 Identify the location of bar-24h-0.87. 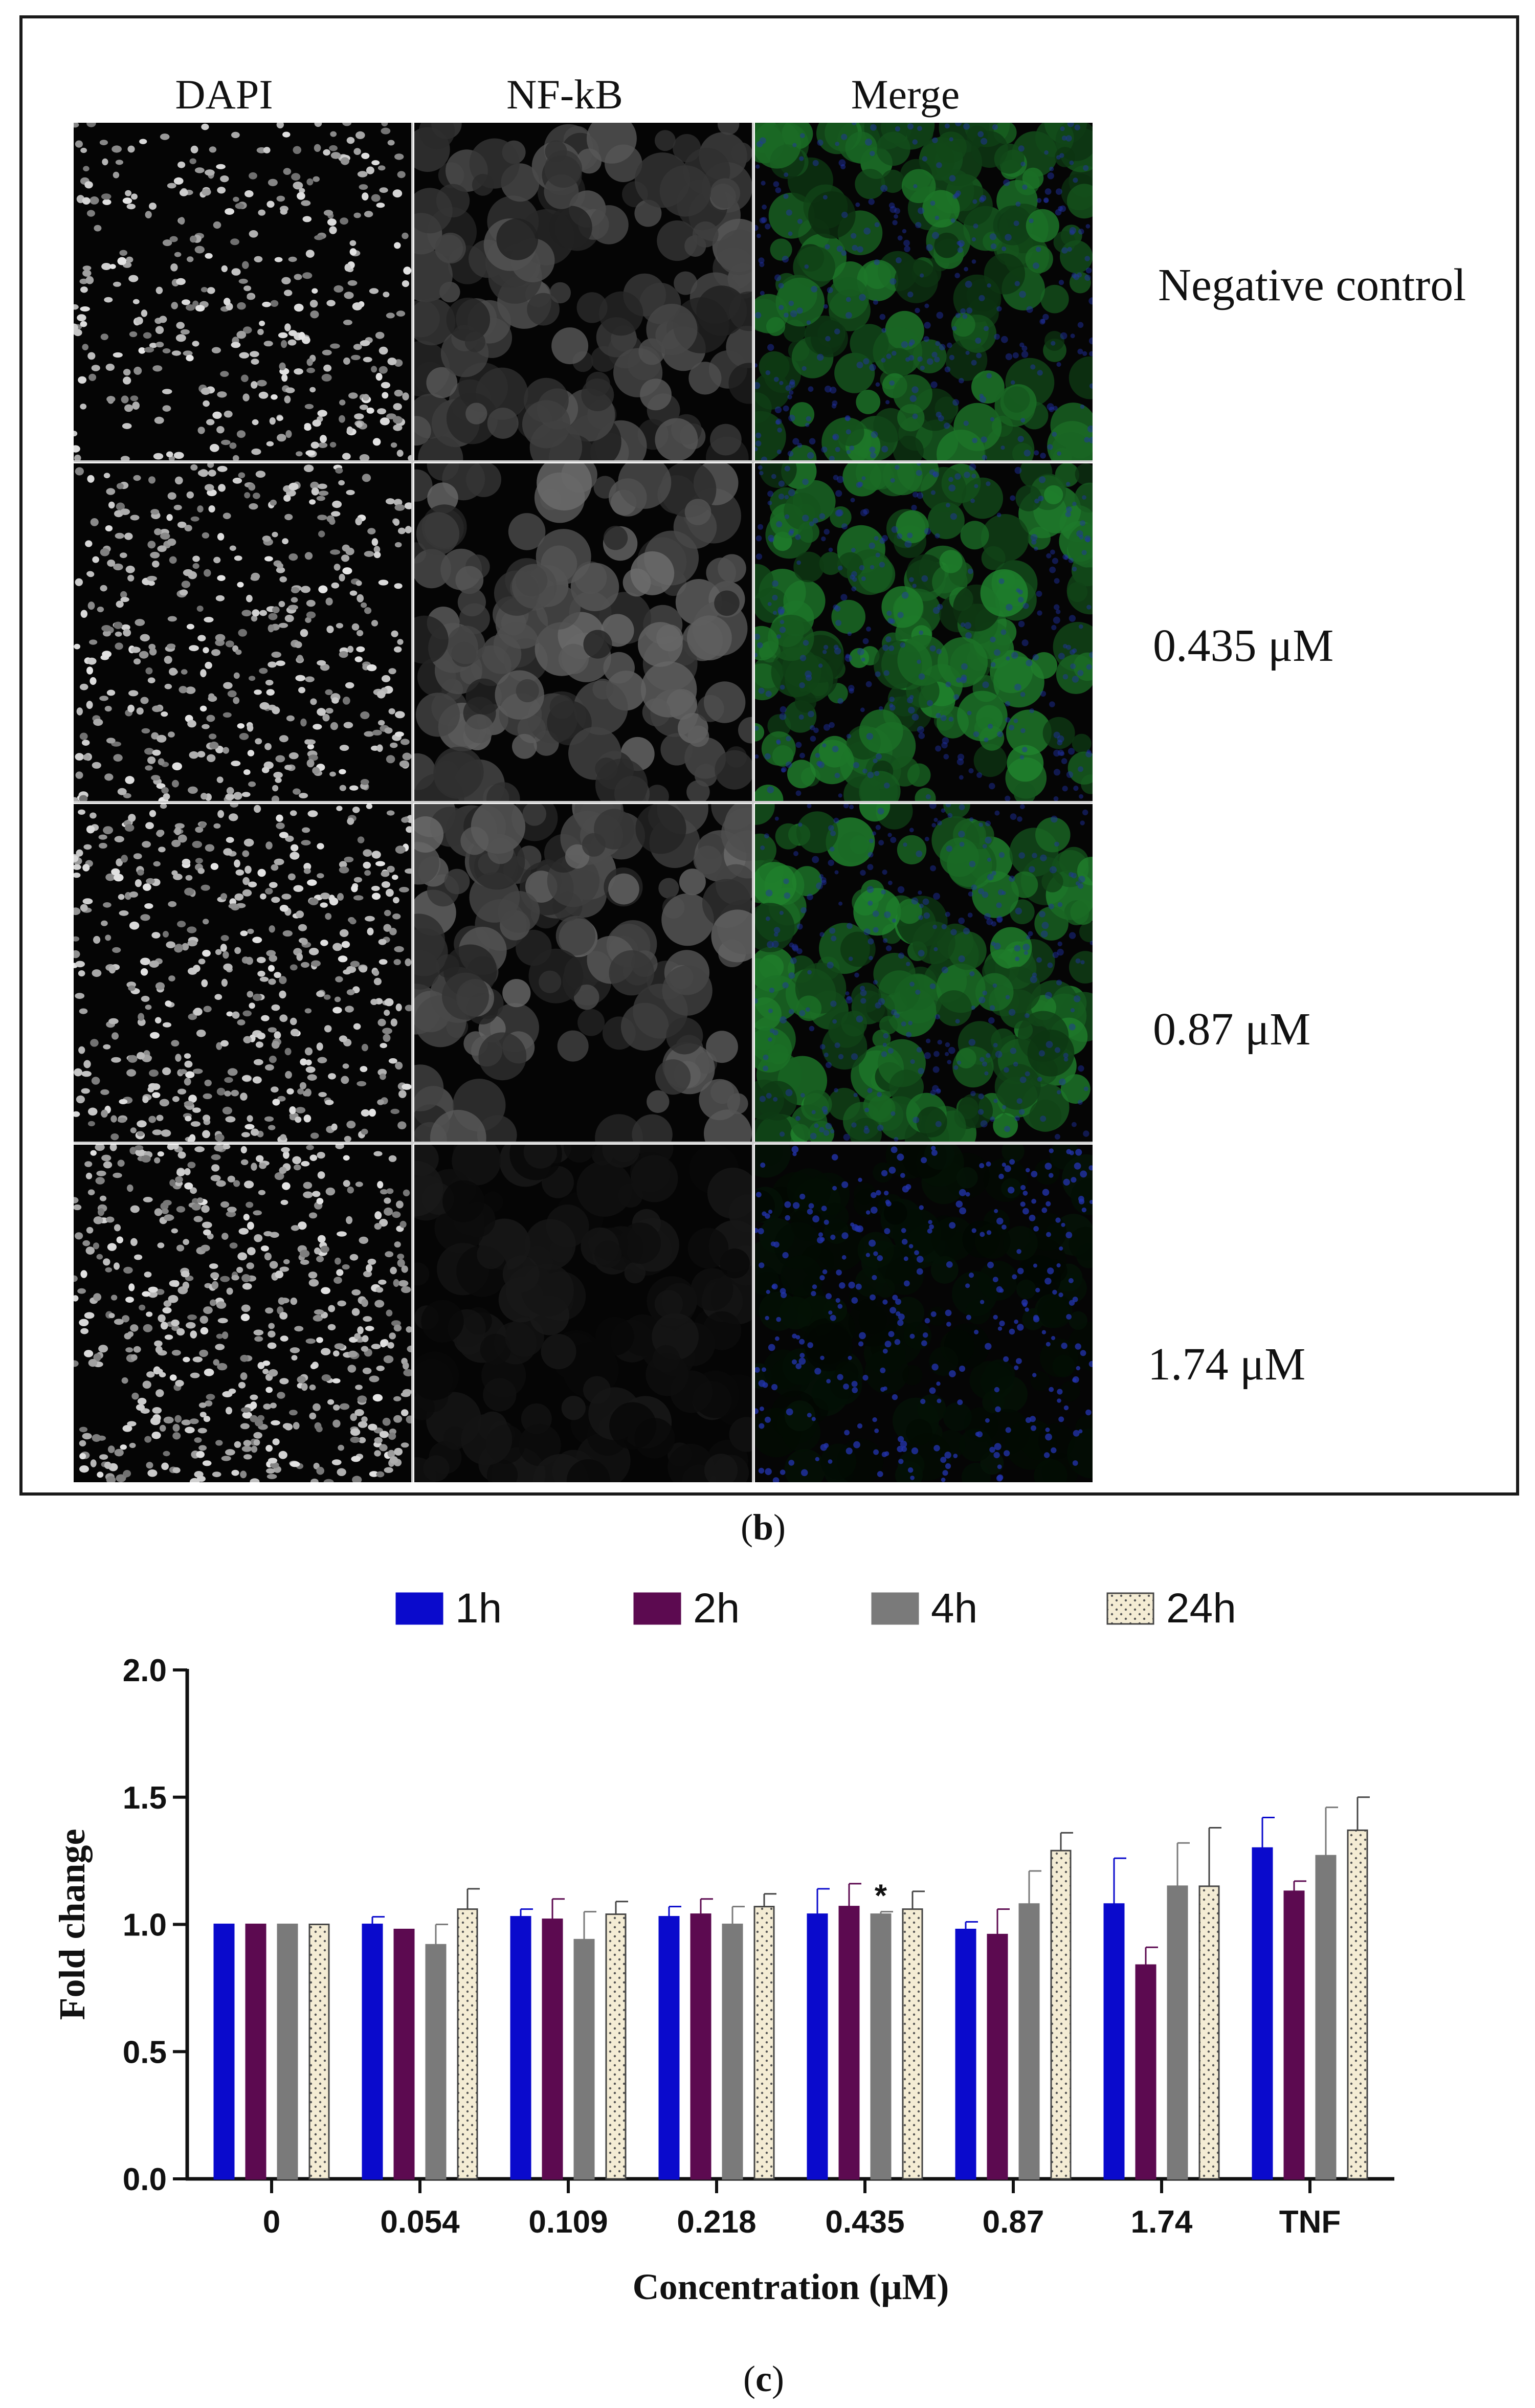
(1061, 2014).